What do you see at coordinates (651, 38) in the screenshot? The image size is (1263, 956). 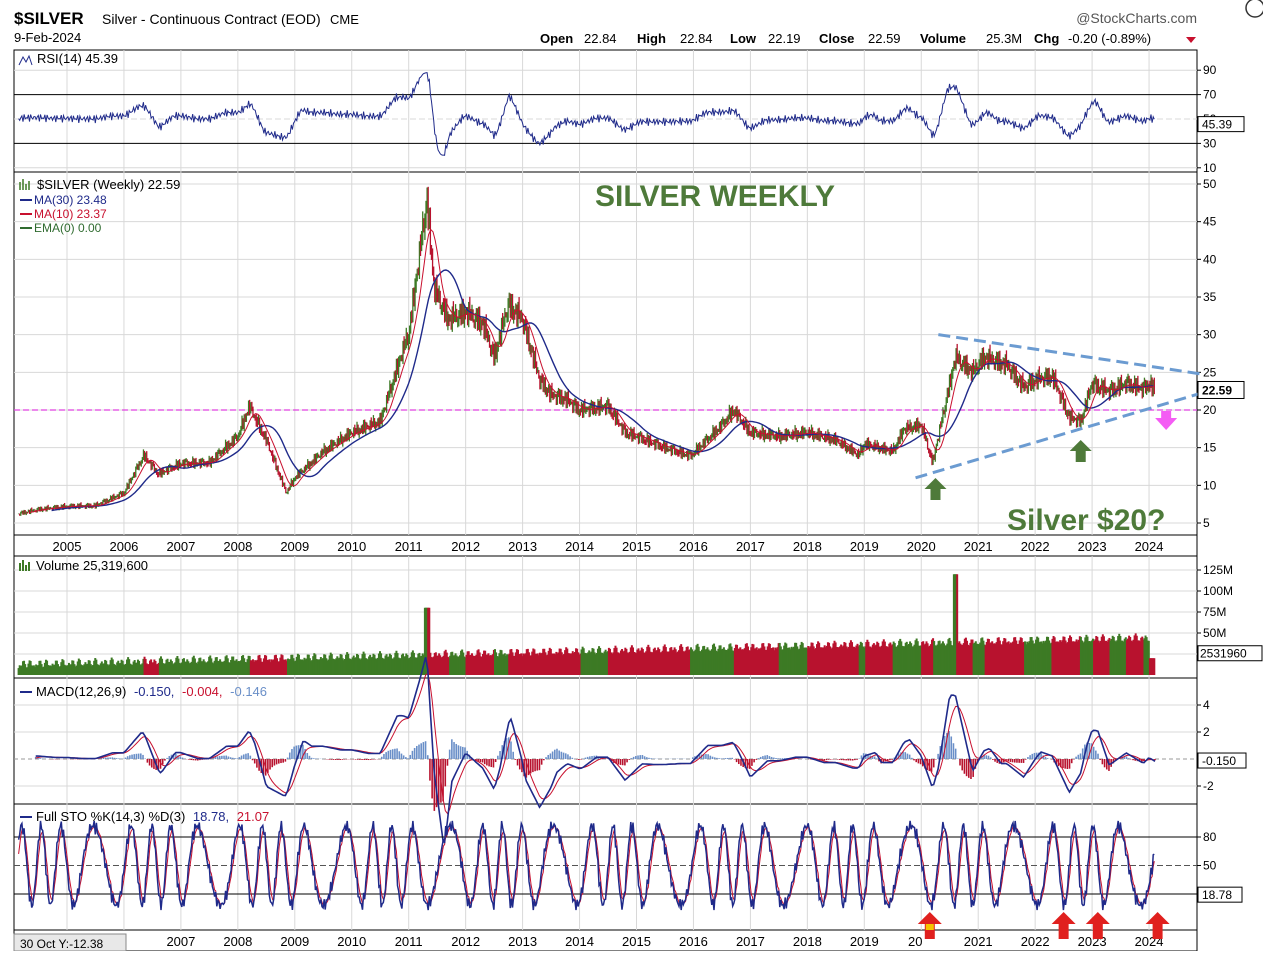 I see `high-label: High` at bounding box center [651, 38].